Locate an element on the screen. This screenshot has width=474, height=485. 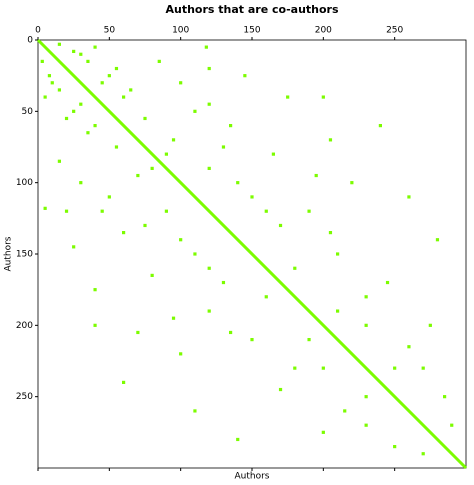
y-tick-label: 0 is located at coordinates (30, 41).